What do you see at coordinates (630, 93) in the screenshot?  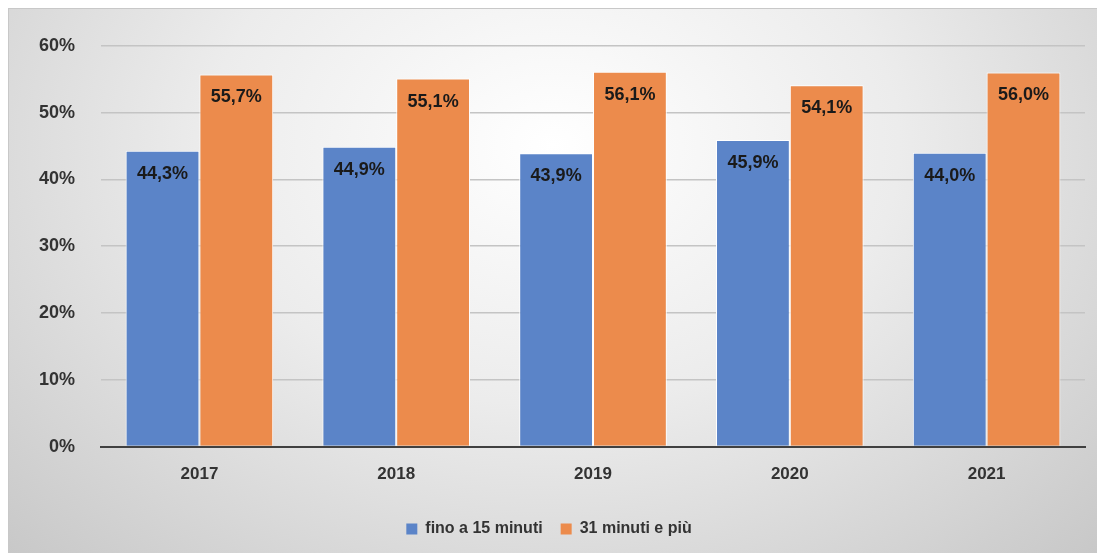 I see `data-label: 56,1%` at bounding box center [630, 93].